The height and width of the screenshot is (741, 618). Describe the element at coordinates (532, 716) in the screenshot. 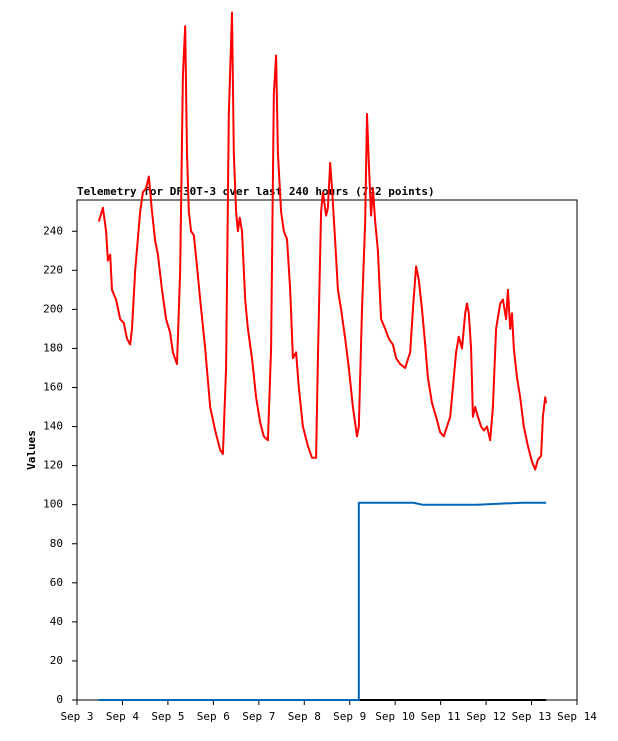

I see `x-tick-label: Sep 13` at that location.